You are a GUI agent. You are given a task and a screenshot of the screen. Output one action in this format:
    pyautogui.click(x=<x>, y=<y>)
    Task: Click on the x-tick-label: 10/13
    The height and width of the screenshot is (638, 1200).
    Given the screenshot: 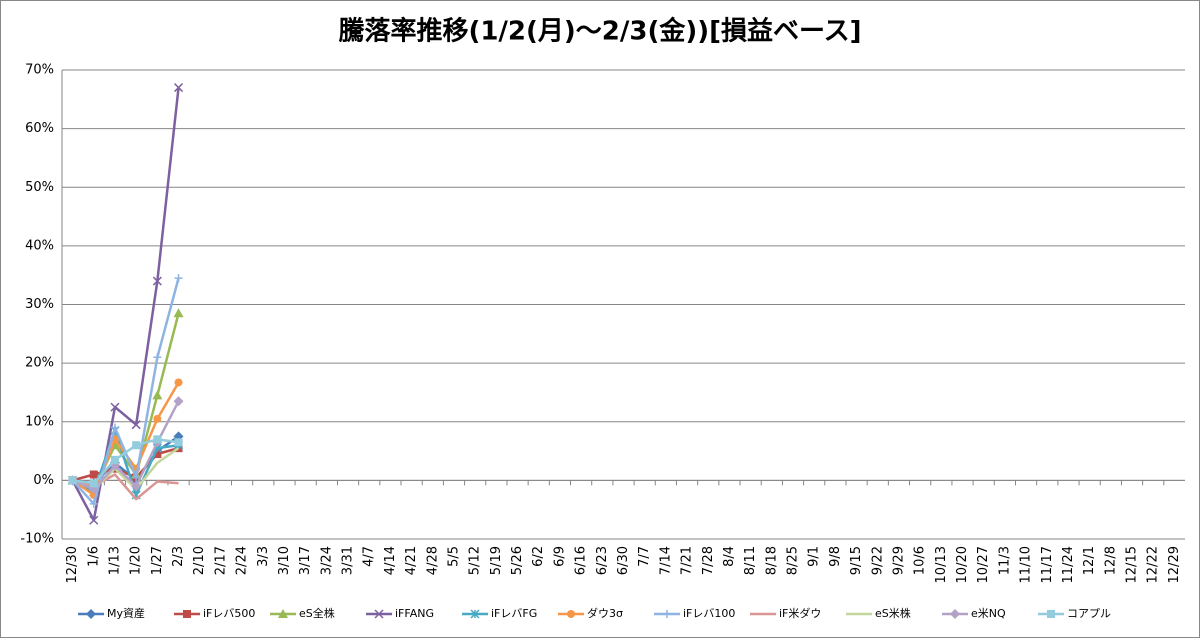 What is the action you would take?
    pyautogui.click(x=941, y=564)
    